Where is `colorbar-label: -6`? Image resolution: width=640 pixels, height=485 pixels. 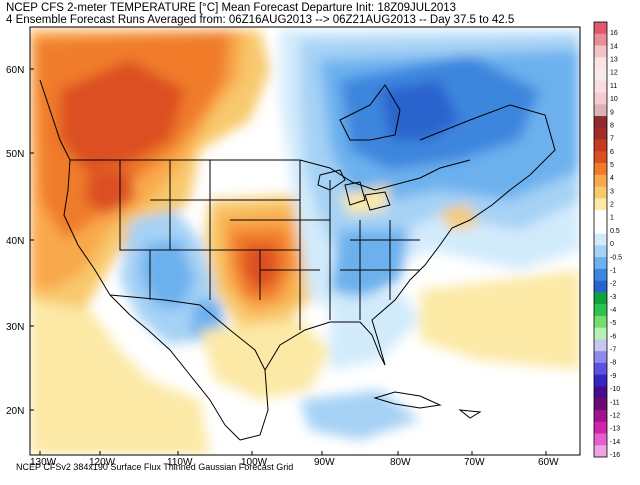 colorbar-label: -6 is located at coordinates (613, 336).